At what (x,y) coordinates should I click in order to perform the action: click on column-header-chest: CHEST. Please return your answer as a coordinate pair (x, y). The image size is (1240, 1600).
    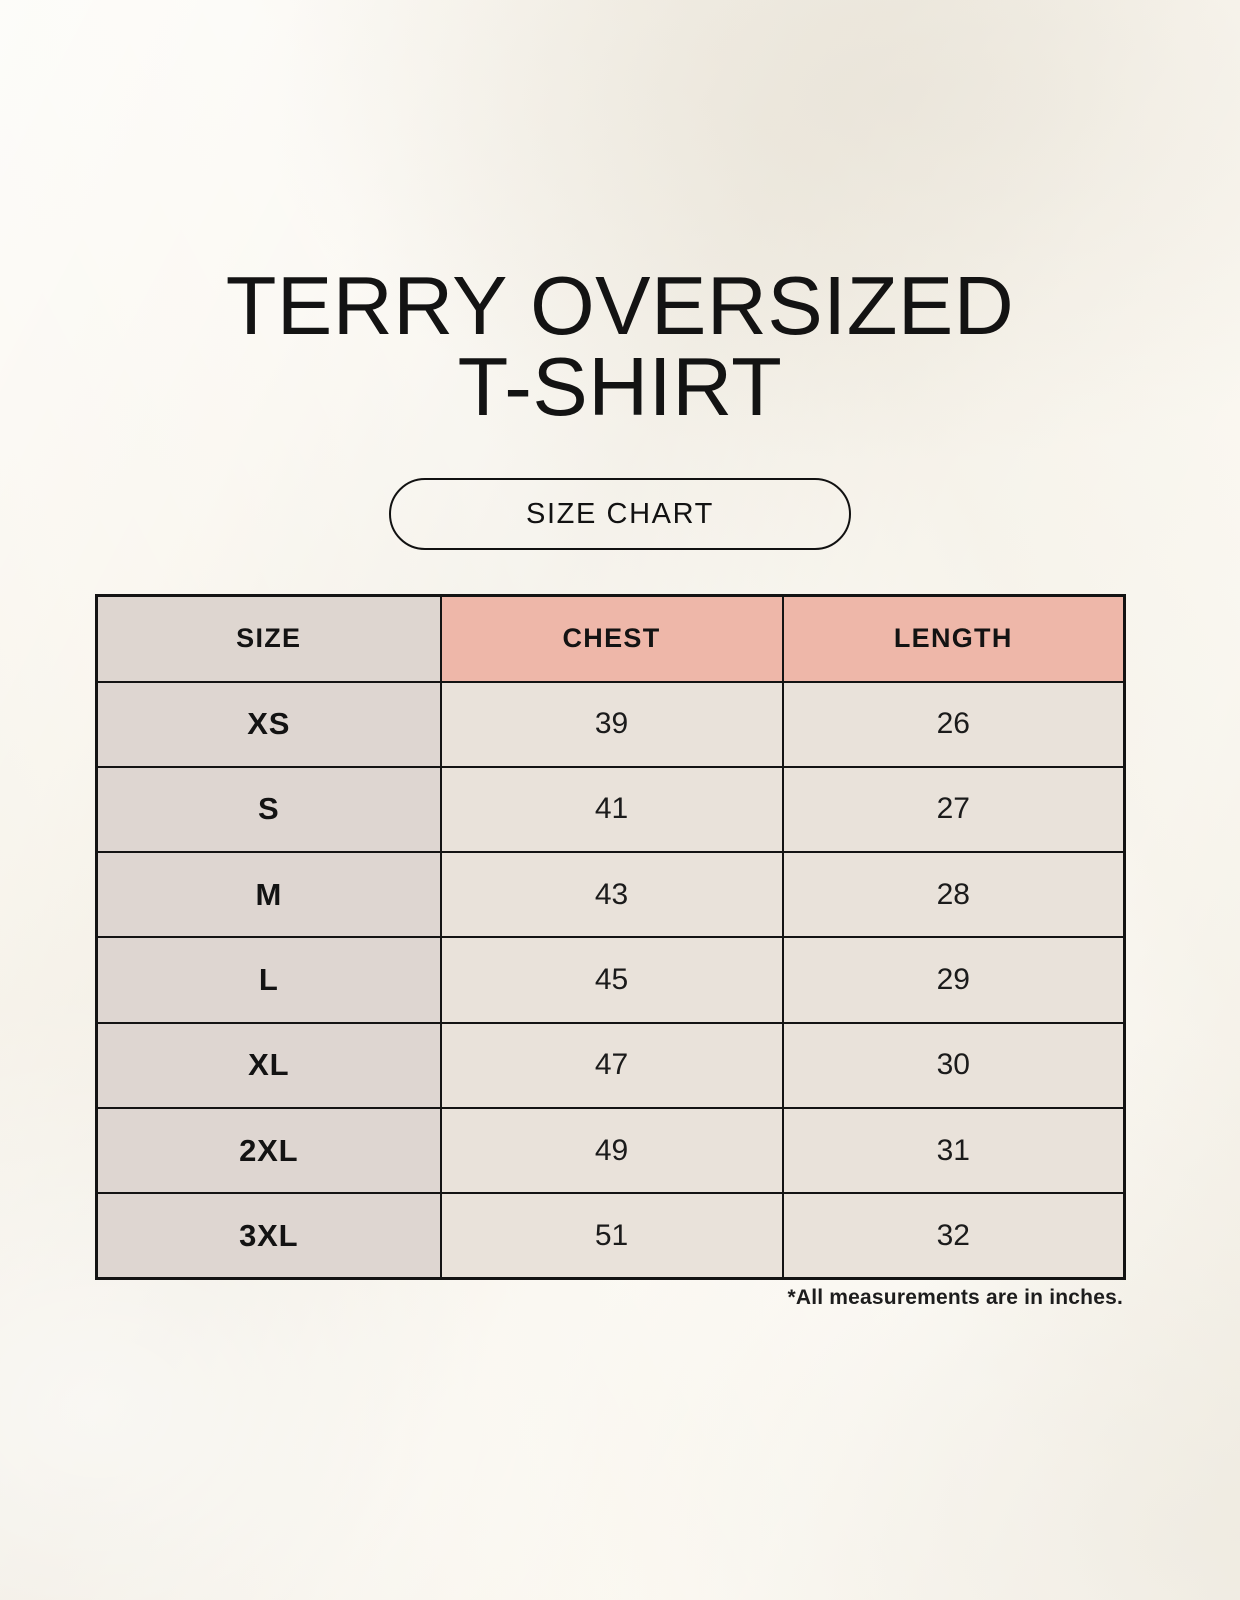
    Looking at the image, I should click on (611, 638).